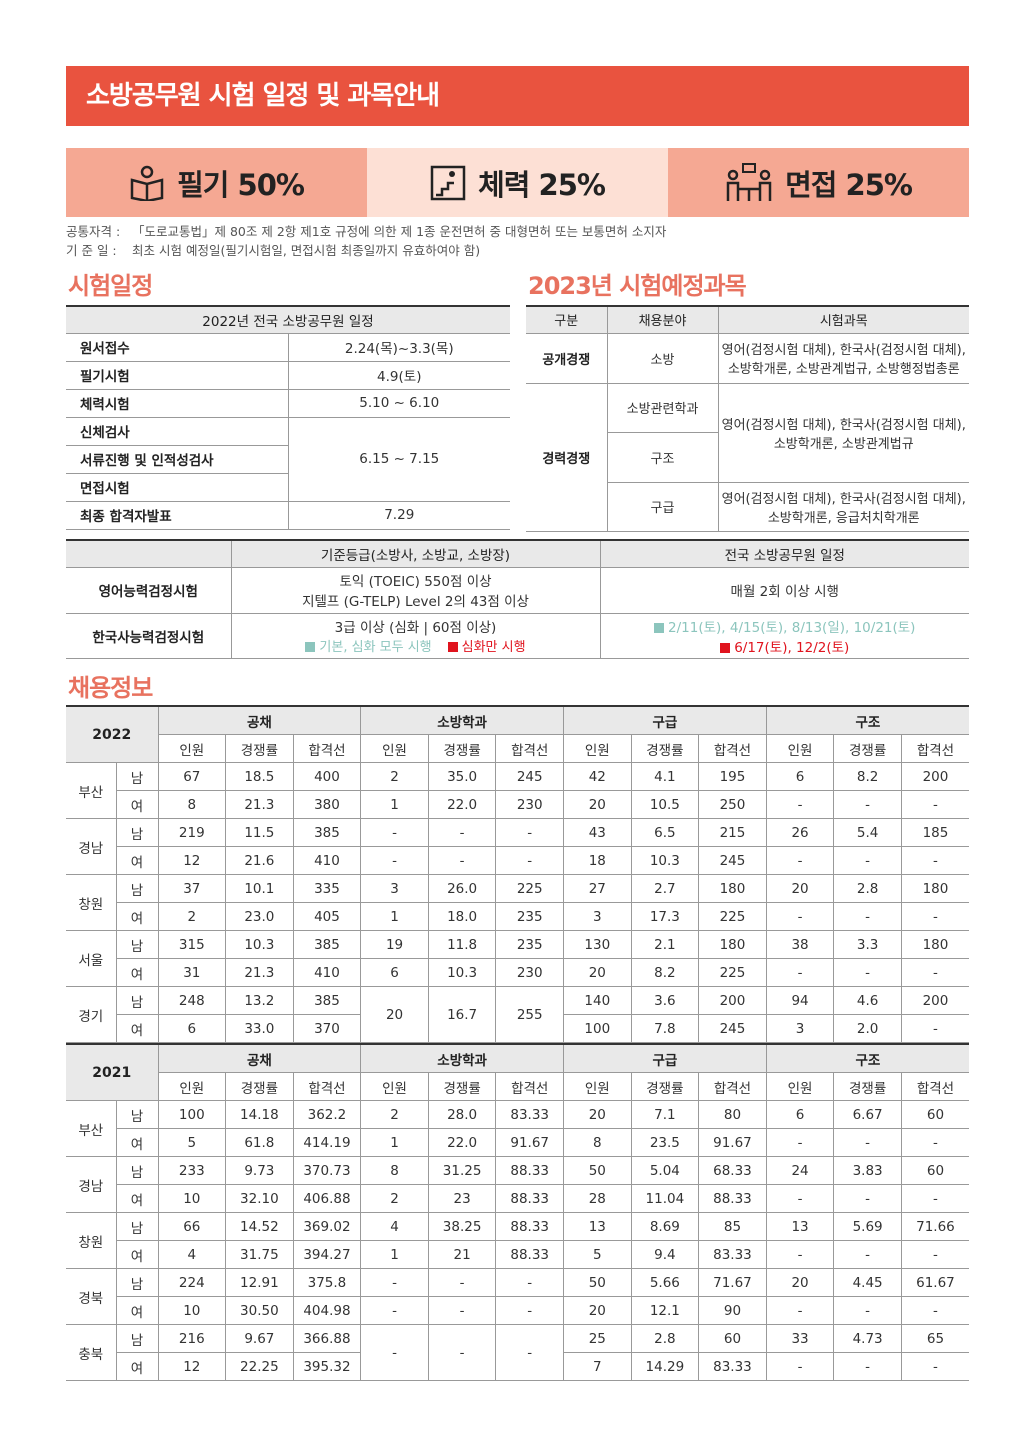  What do you see at coordinates (216, 182) in the screenshot?
I see `weight-box: 필기 50%` at bounding box center [216, 182].